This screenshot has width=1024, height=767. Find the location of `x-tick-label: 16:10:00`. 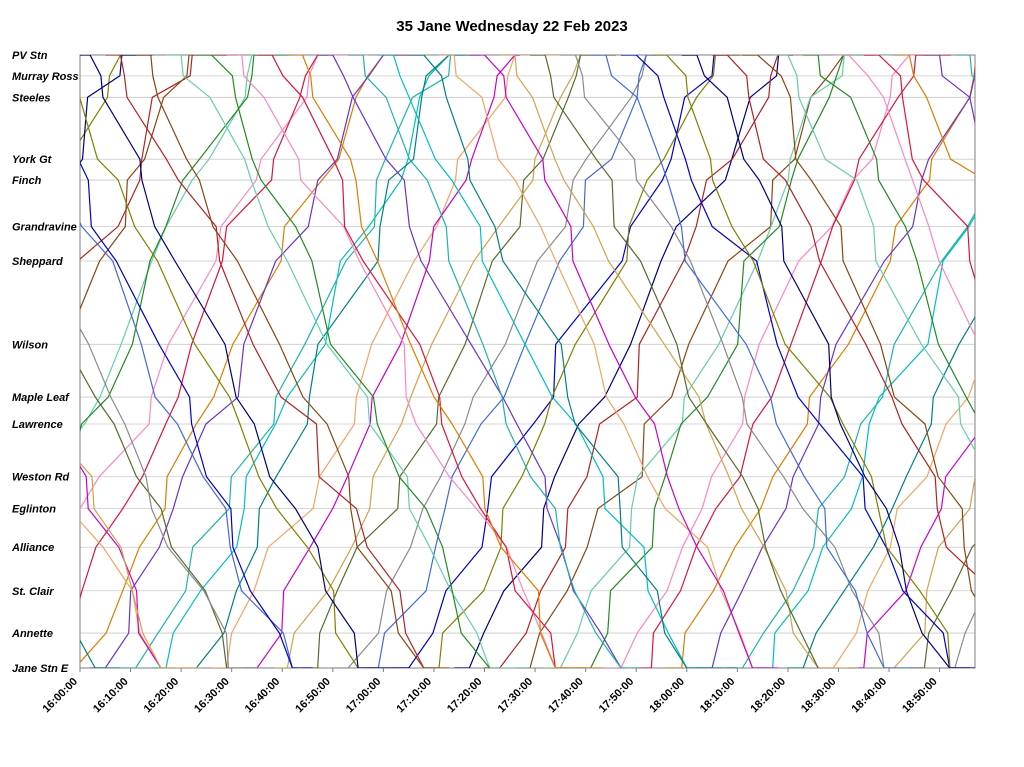

x-tick-label: 16:10:00 is located at coordinates (111, 696).